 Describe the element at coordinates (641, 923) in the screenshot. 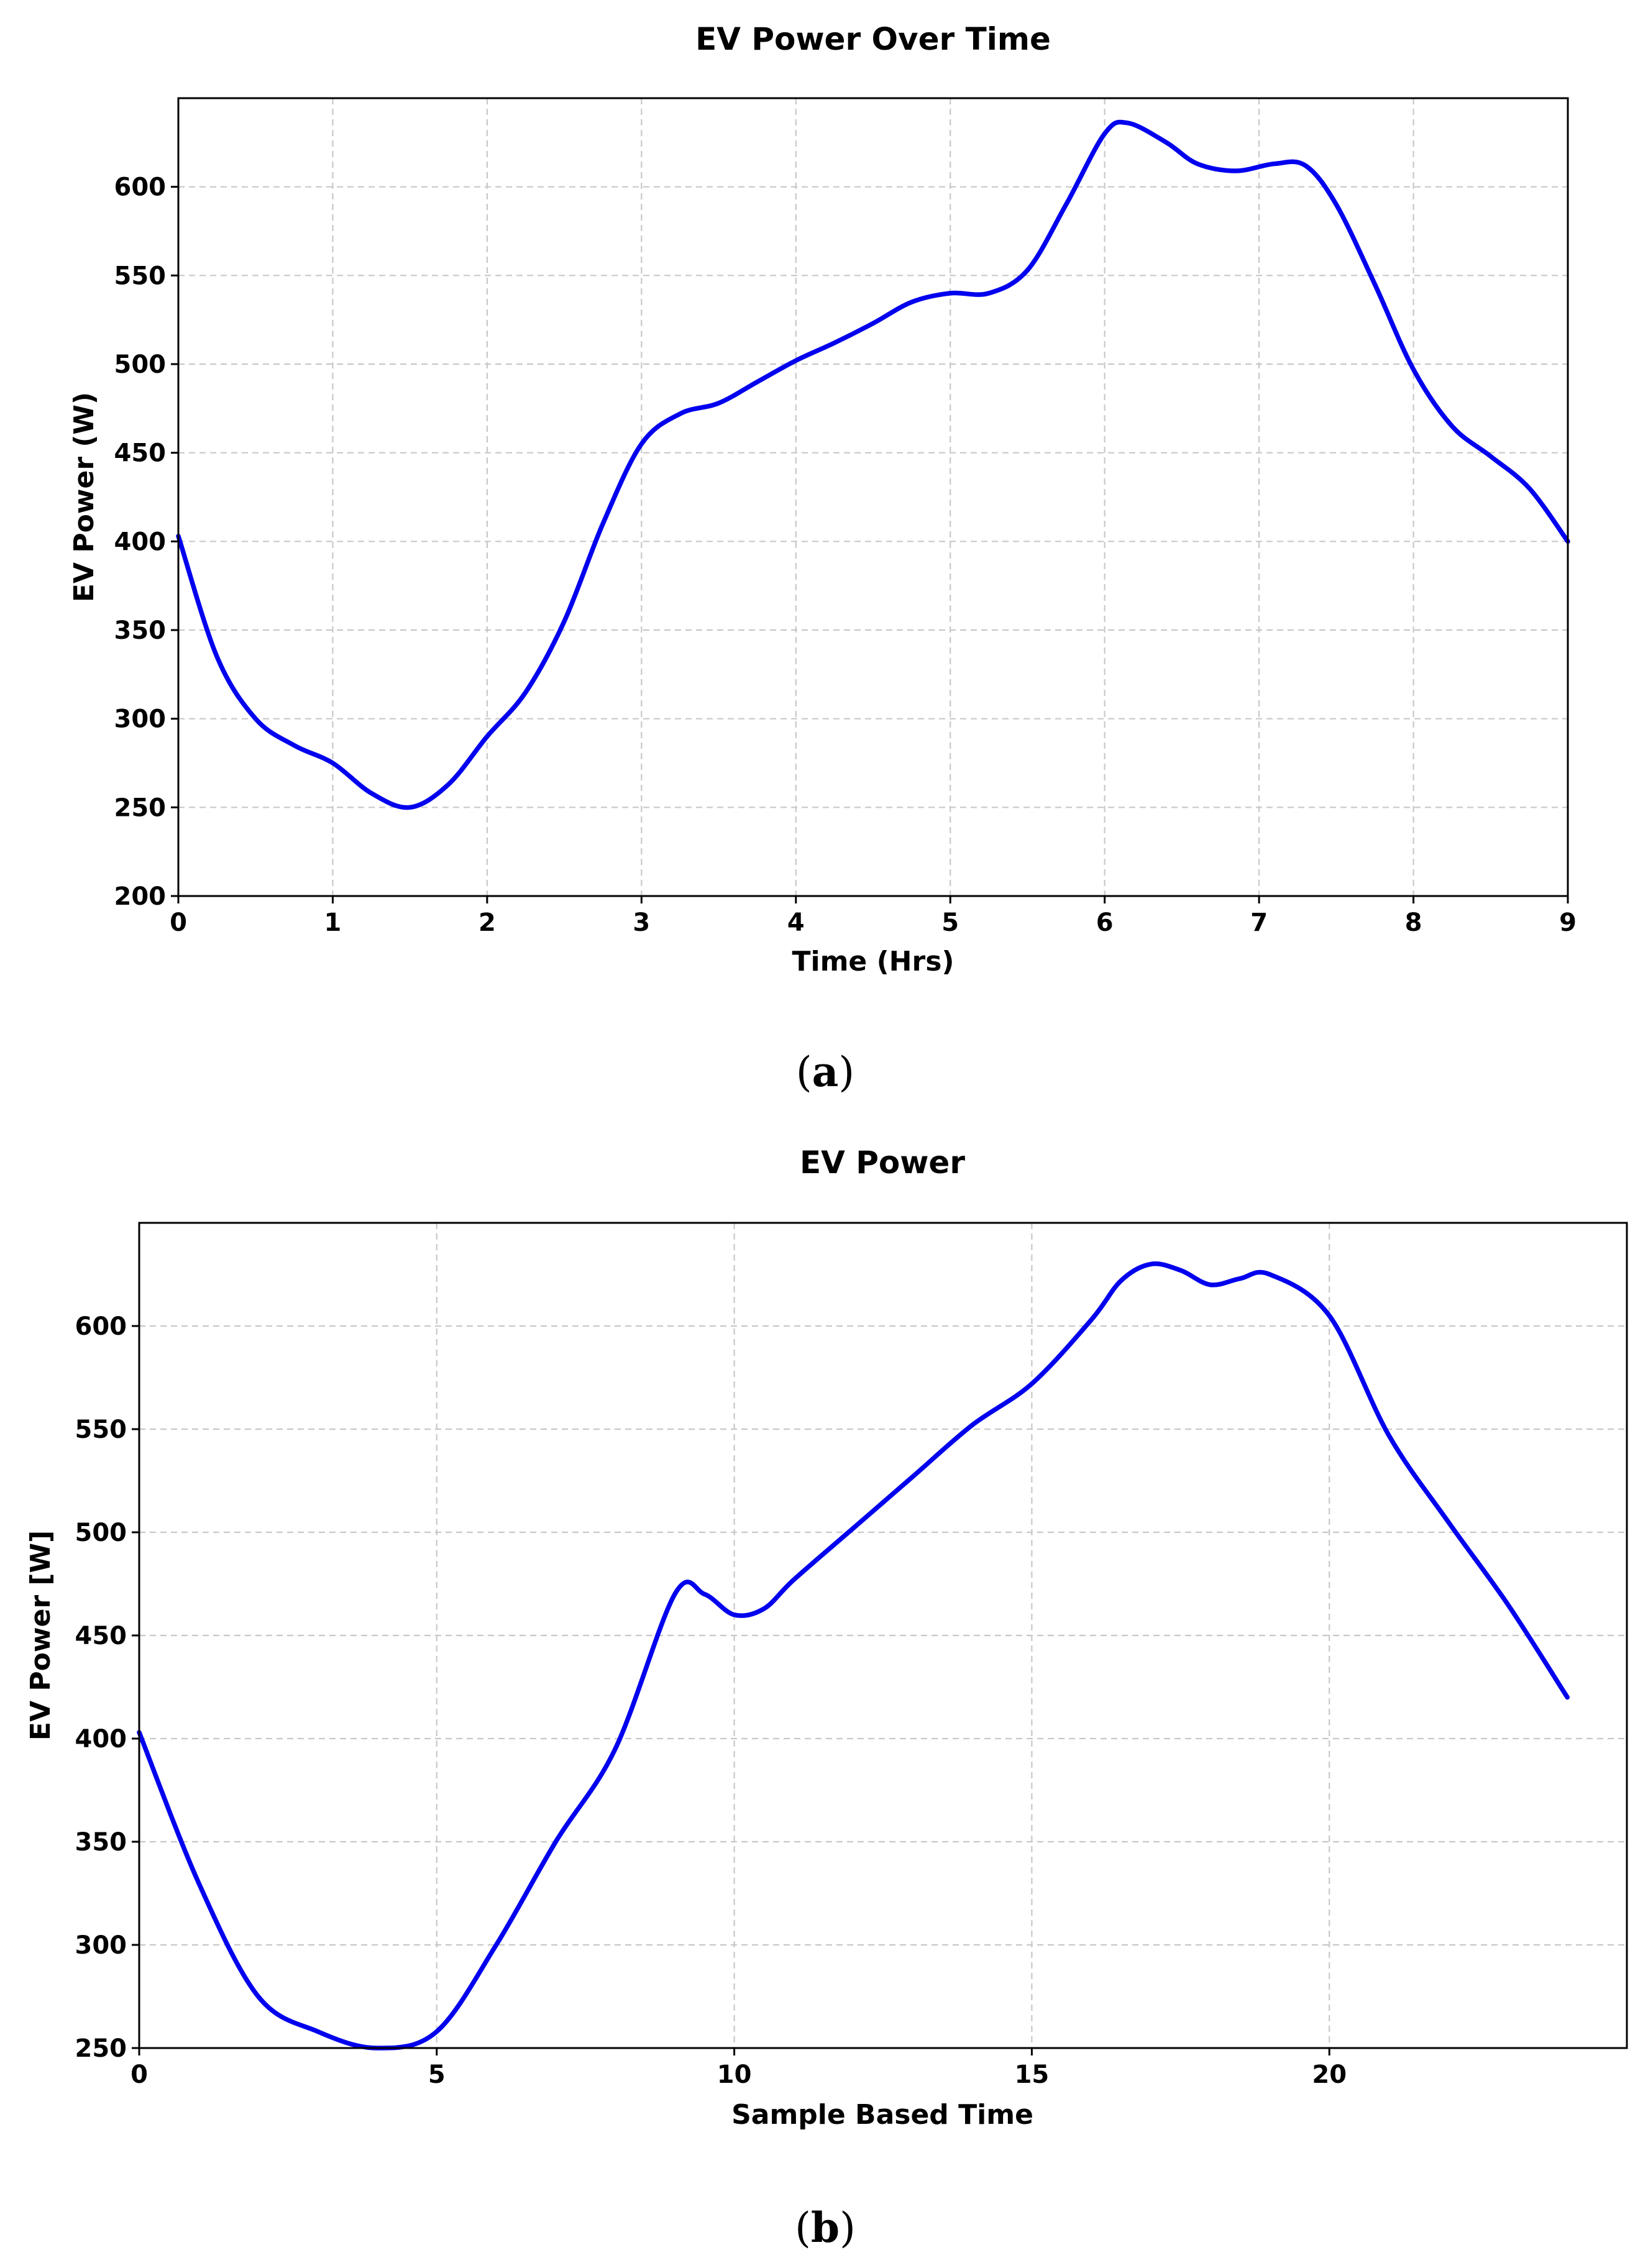

I see `chart-a-x-tick-label: 3` at that location.